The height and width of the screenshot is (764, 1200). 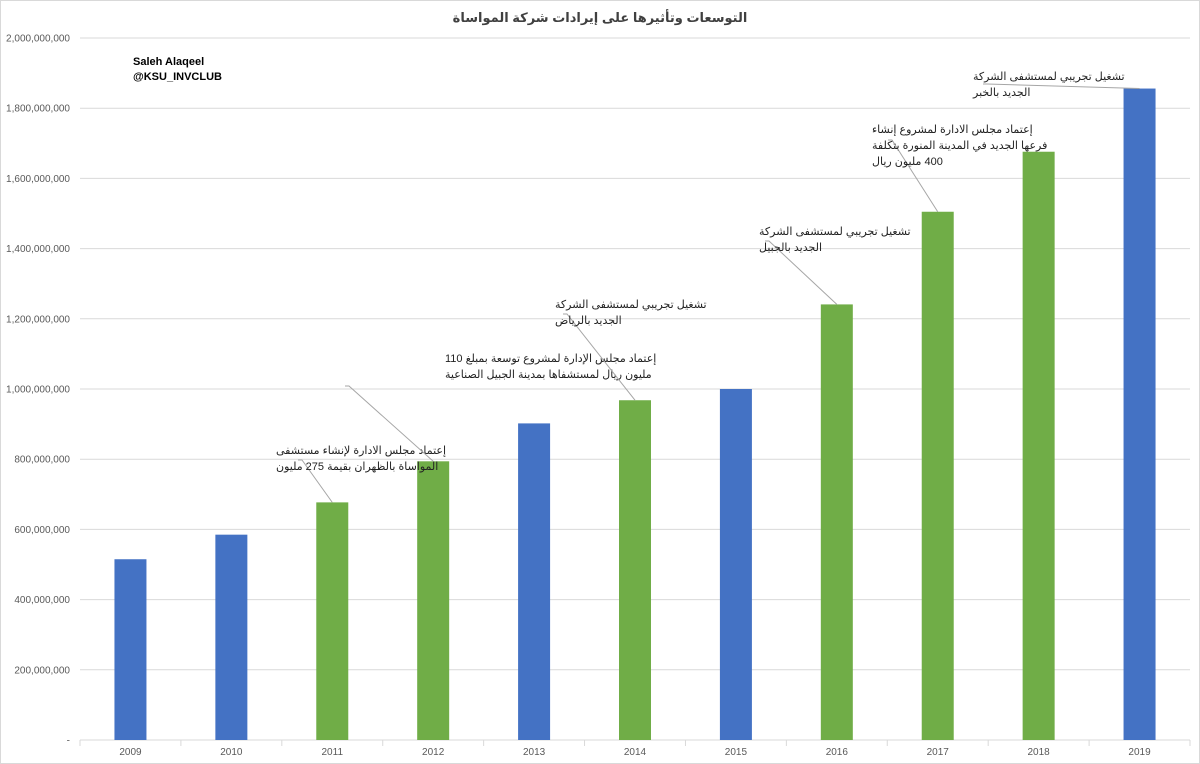 What do you see at coordinates (68, 741) in the screenshot?
I see `y-tick-label: -` at bounding box center [68, 741].